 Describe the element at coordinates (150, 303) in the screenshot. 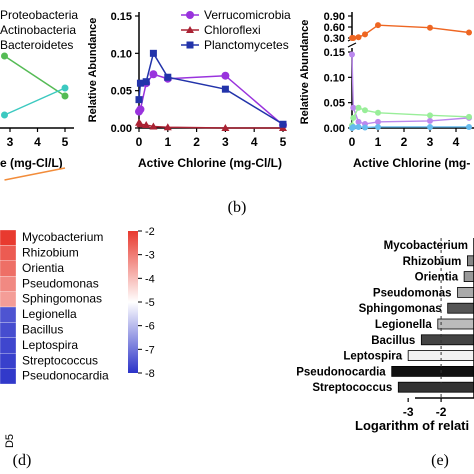

I see `colorbar-tick-label: -5` at that location.